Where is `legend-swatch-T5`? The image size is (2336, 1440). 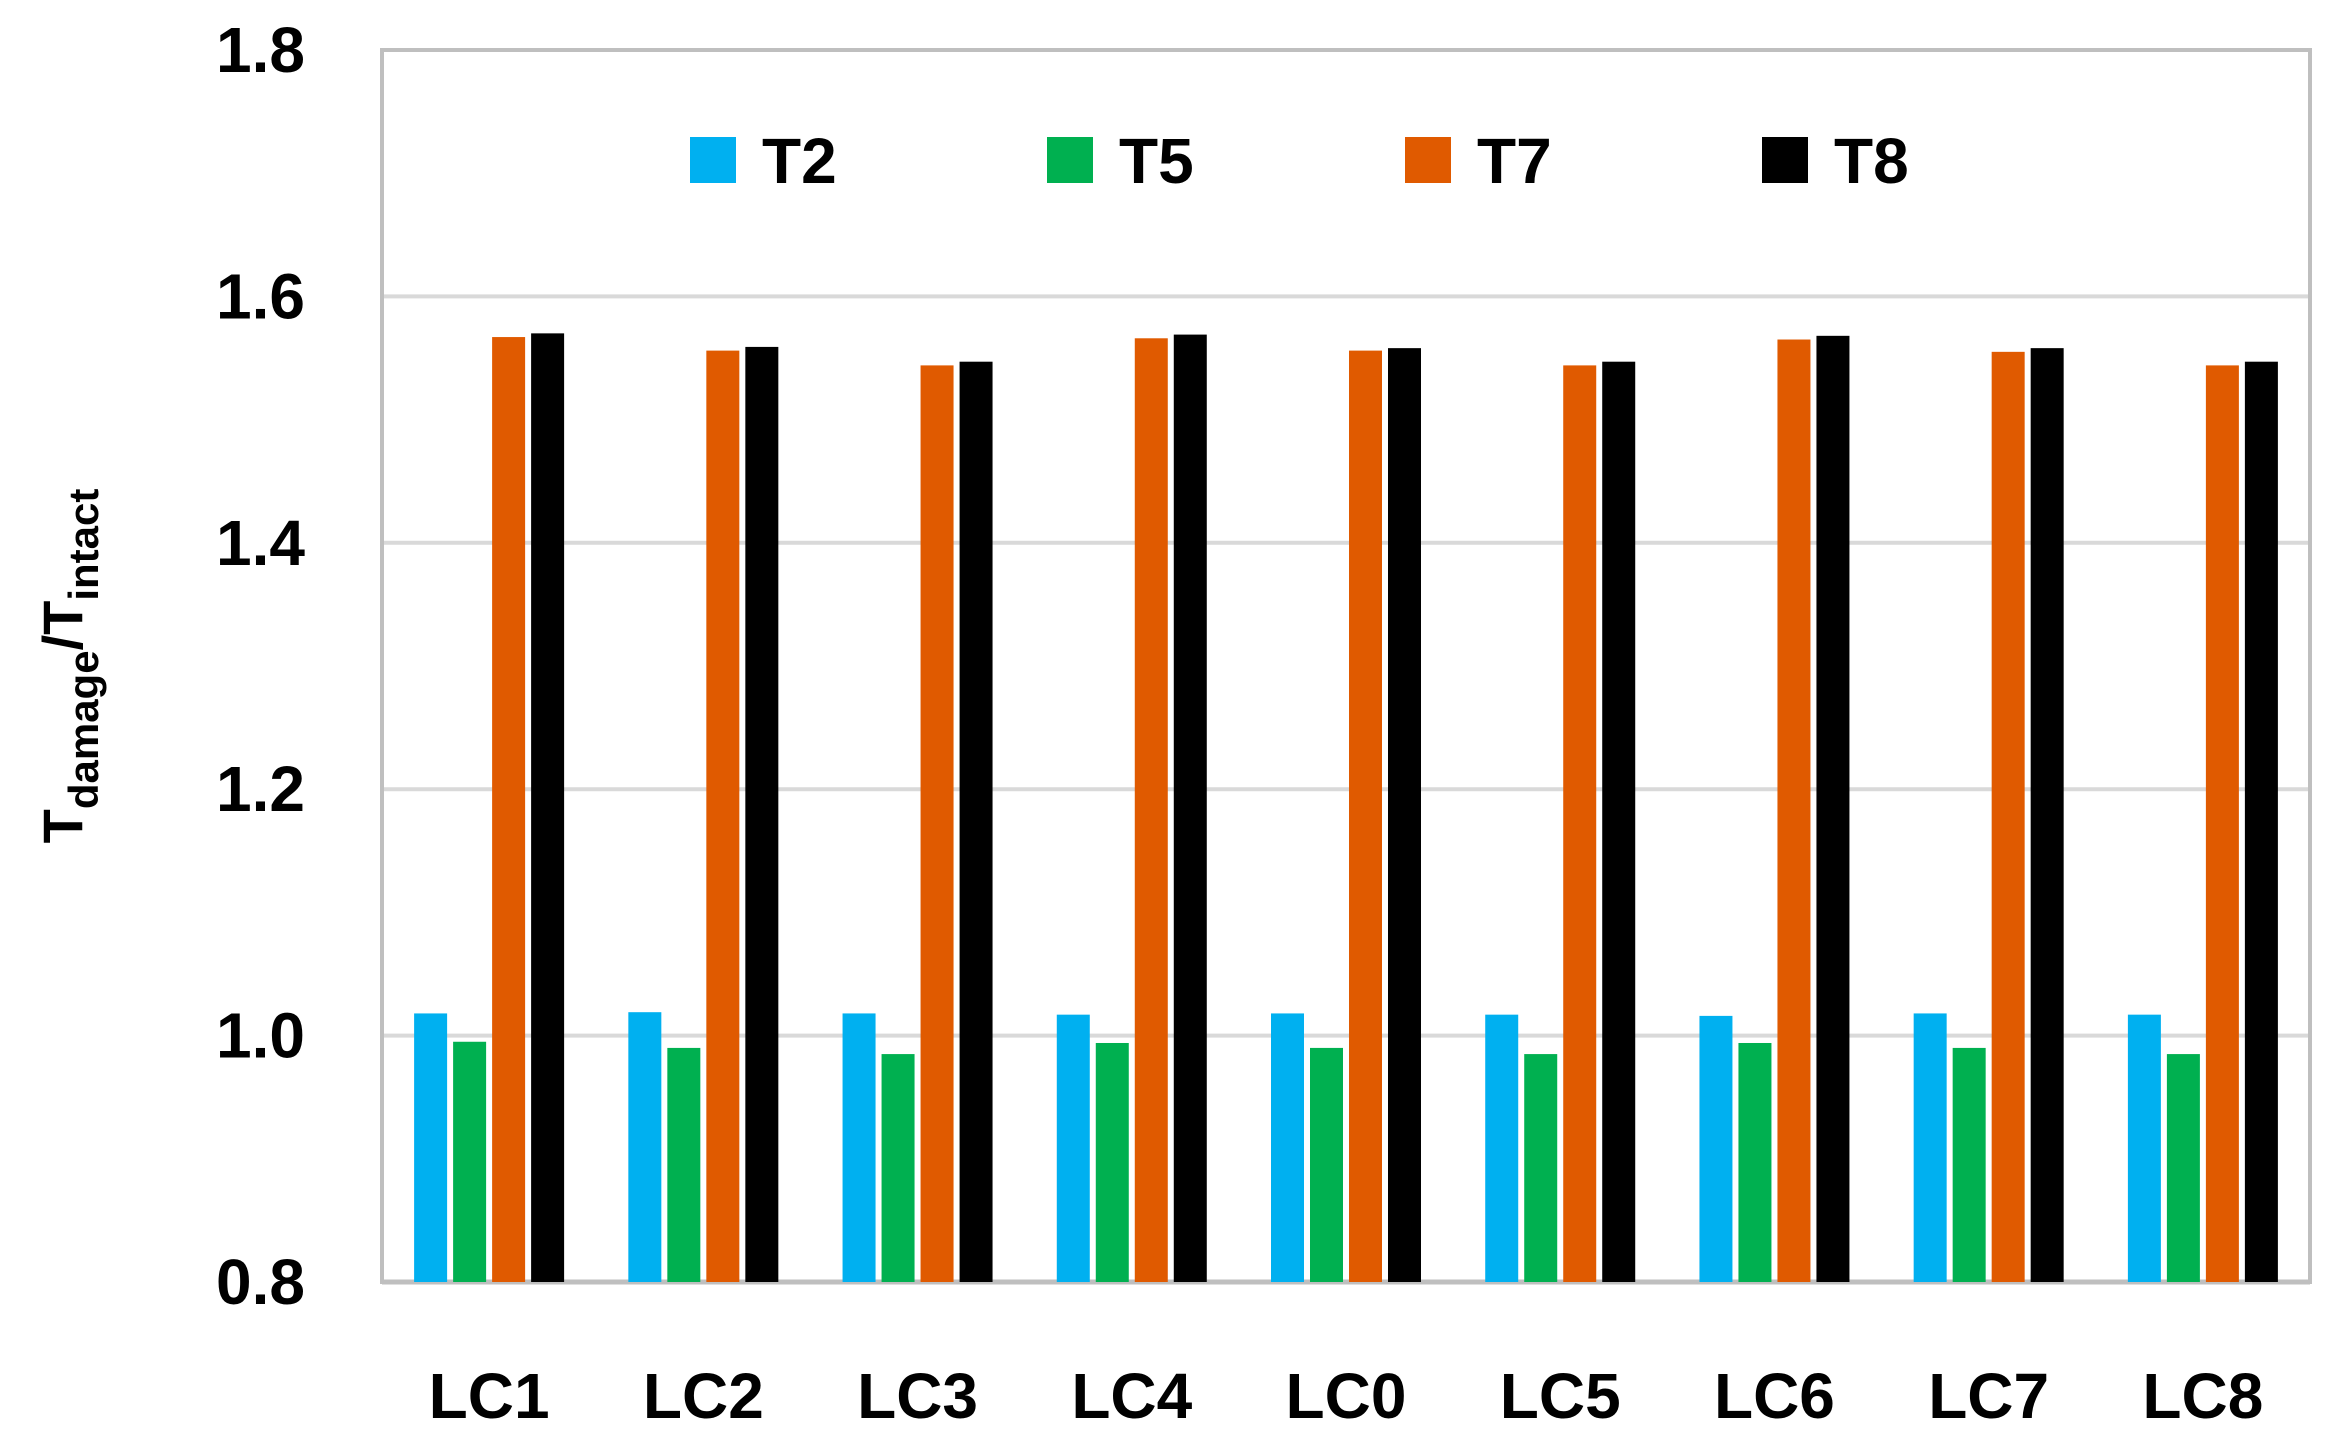
legend-swatch-T5 is located at coordinates (1070, 160).